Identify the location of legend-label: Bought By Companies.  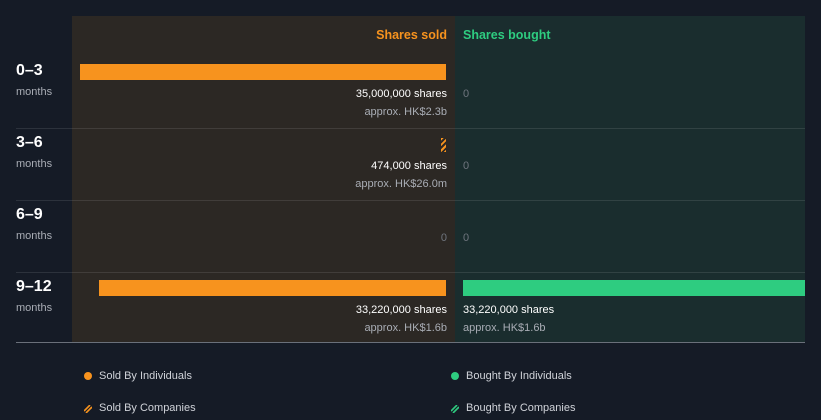
(521, 408).